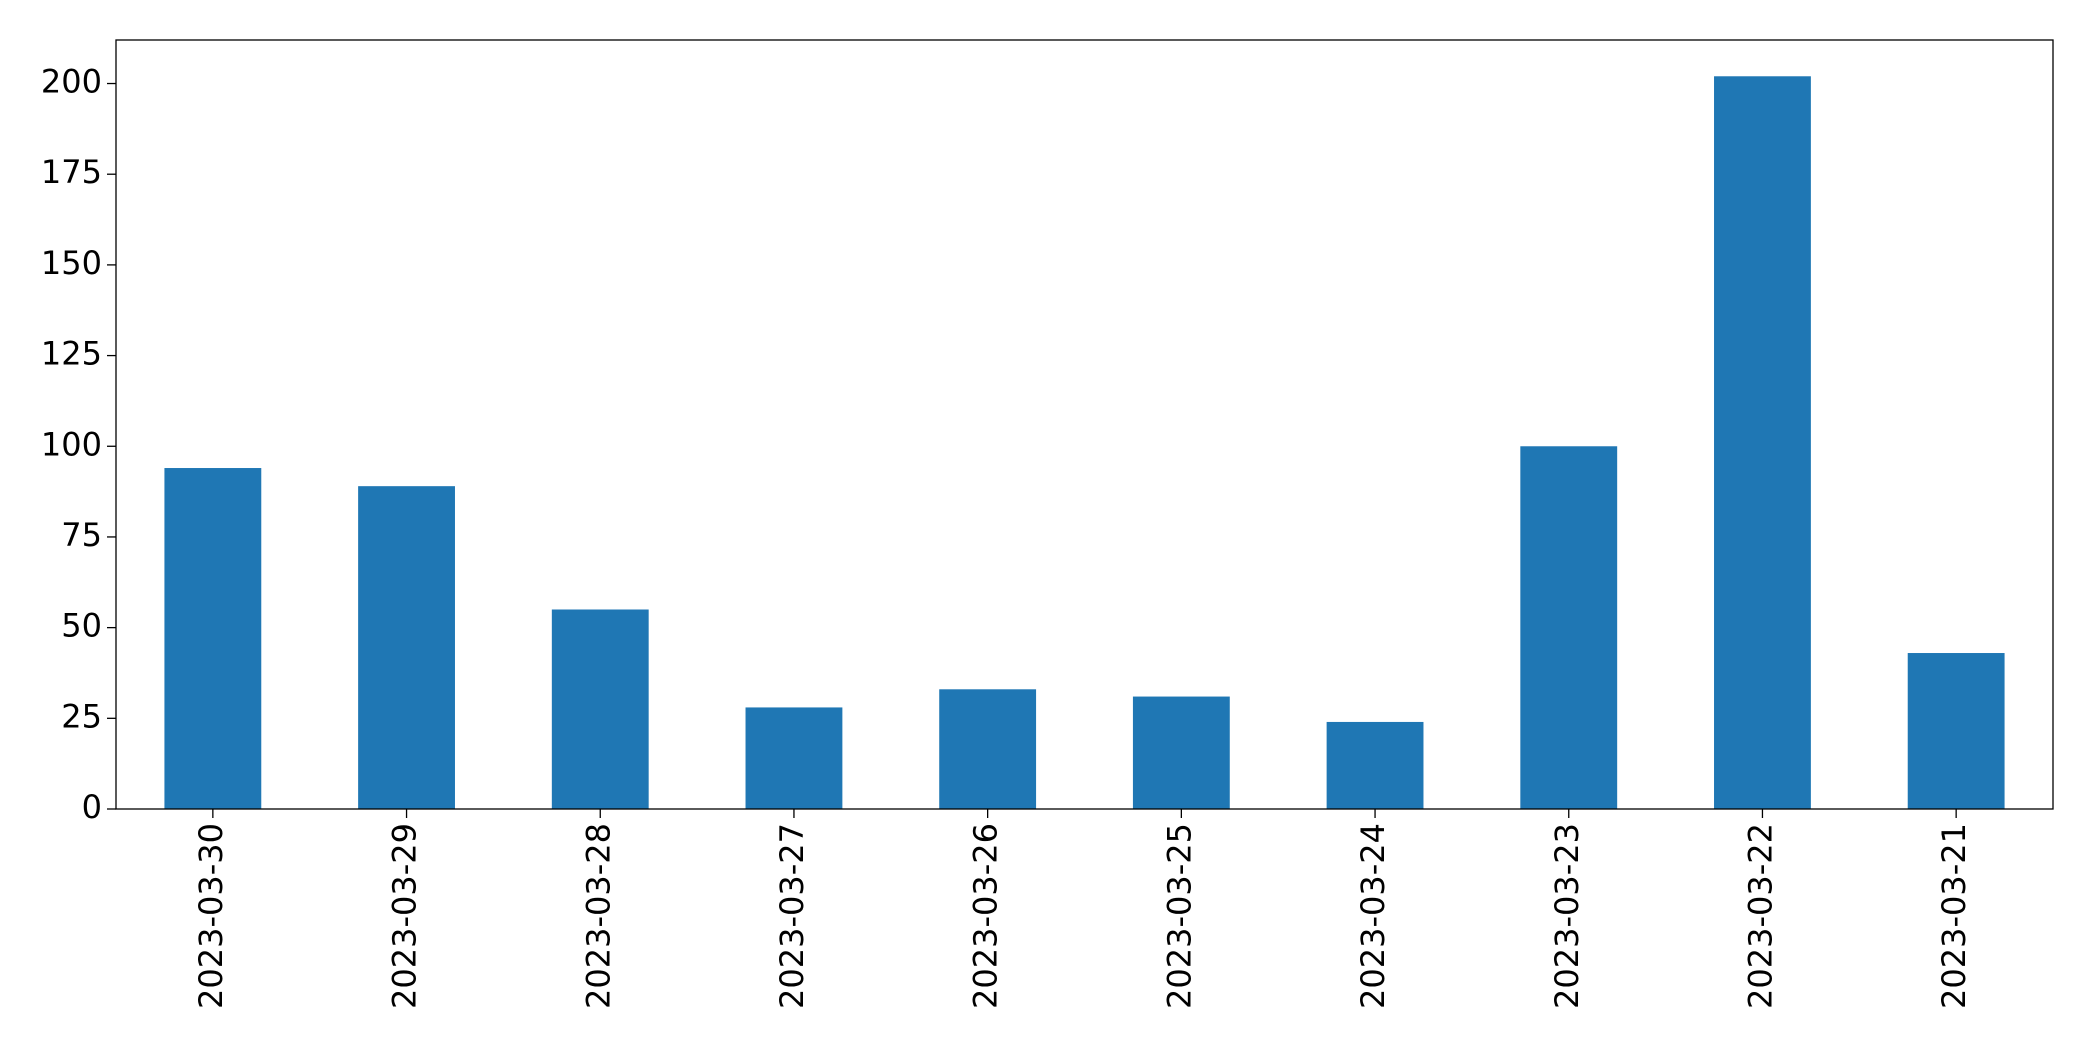  I want to click on y-tick-label: 50, so click(81, 626).